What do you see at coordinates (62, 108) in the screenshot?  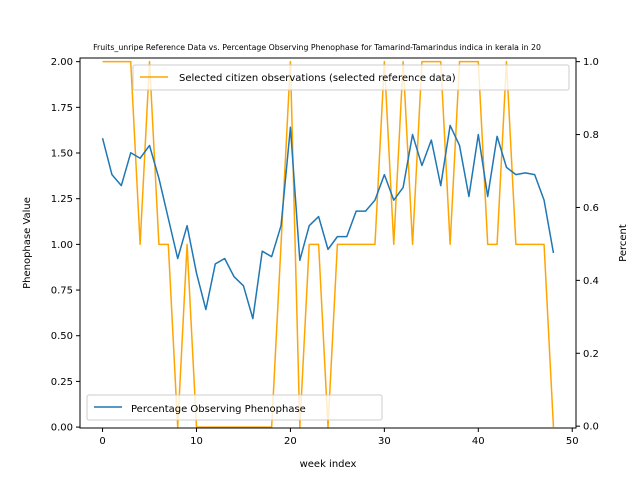 I see `left-y-tick-label: 1.75` at bounding box center [62, 108].